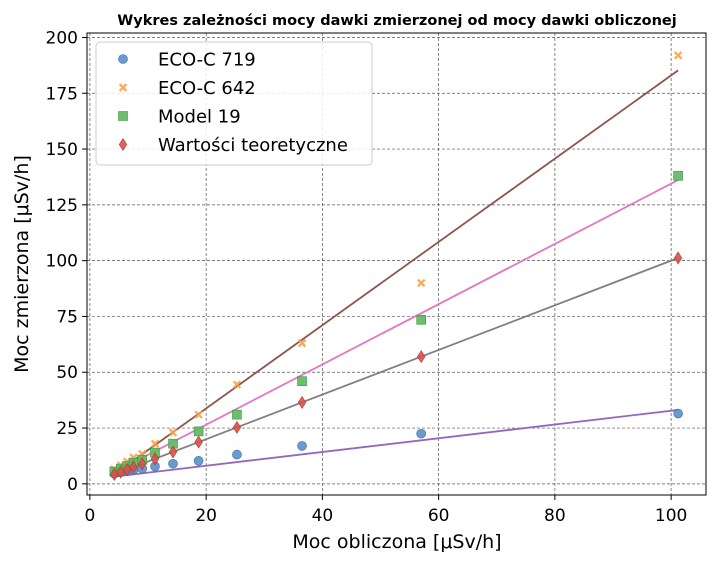 The image size is (726, 563). I want to click on y-axis-ticks: 0 25 50 75 100 125 150 175 200, so click(66, 261).